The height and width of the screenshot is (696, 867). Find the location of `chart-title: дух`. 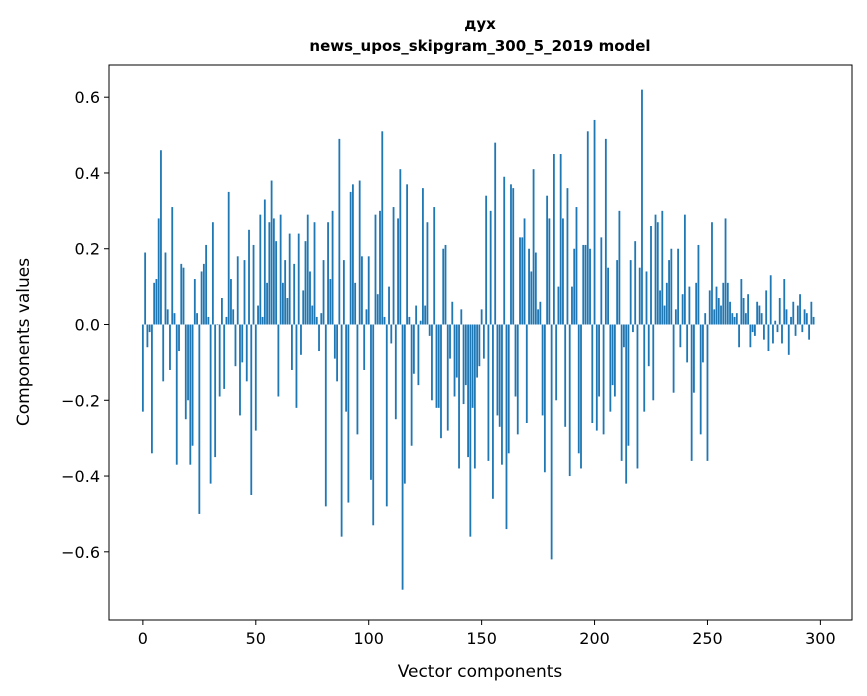

chart-title: дух is located at coordinates (480, 24).